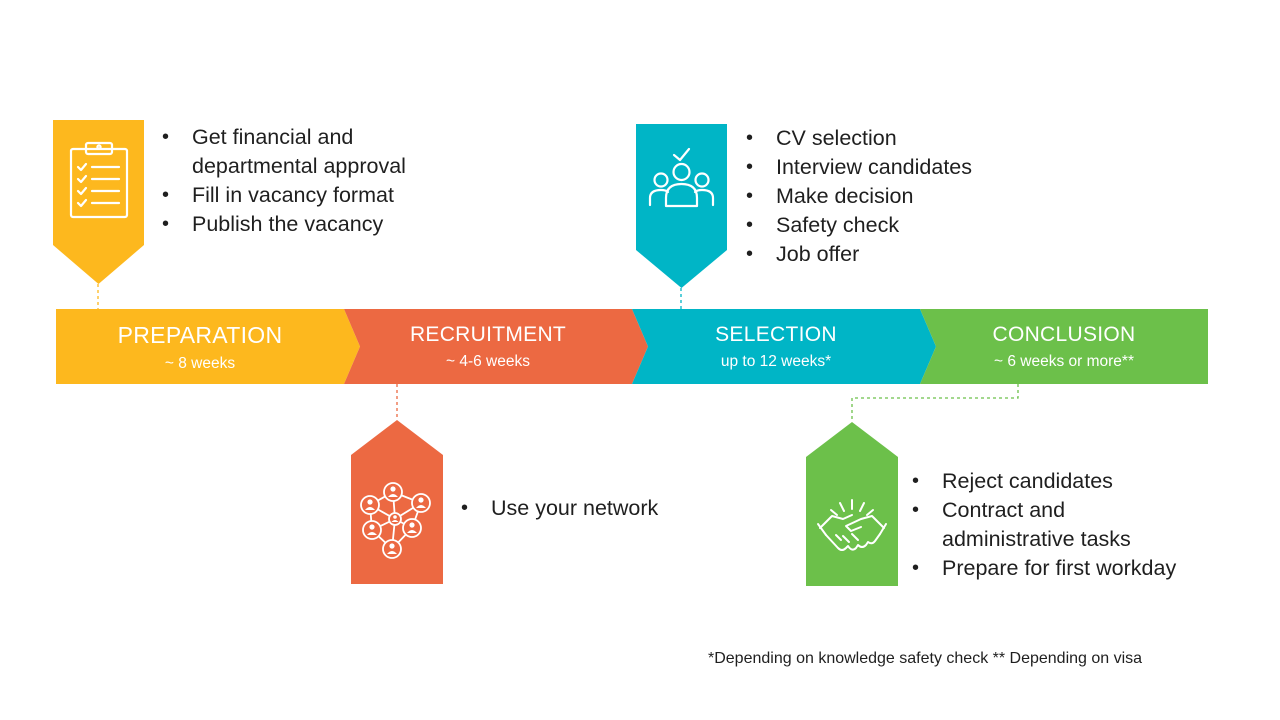  What do you see at coordinates (776, 334) in the screenshot?
I see `stage-name: SELECTION` at bounding box center [776, 334].